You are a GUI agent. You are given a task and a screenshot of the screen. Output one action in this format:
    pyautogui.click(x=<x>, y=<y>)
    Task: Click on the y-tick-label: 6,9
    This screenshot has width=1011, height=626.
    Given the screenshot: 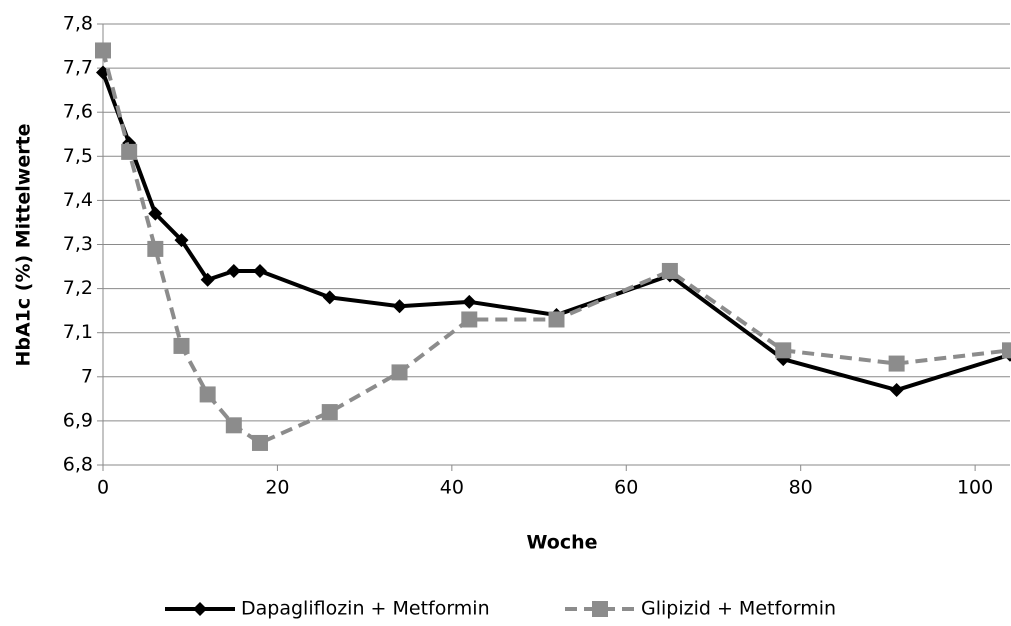 What is the action you would take?
    pyautogui.click(x=78, y=420)
    